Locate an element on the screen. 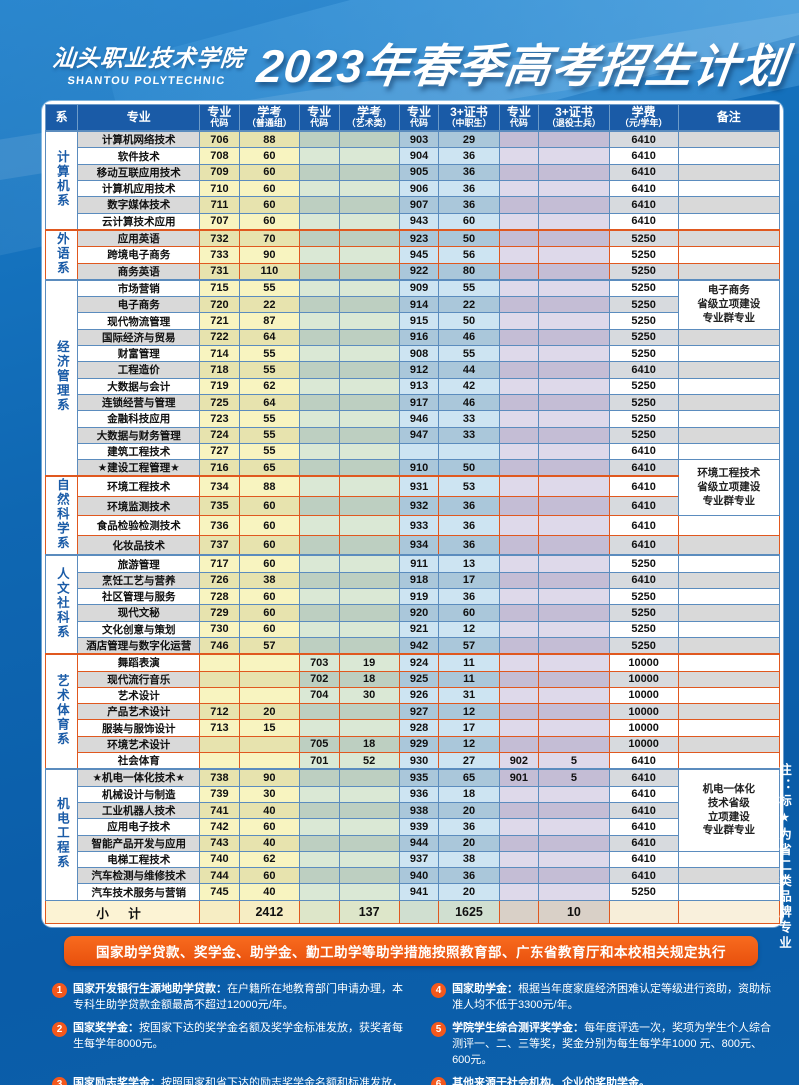  major-cell: 服装与服饰设计 is located at coordinates (139, 728).